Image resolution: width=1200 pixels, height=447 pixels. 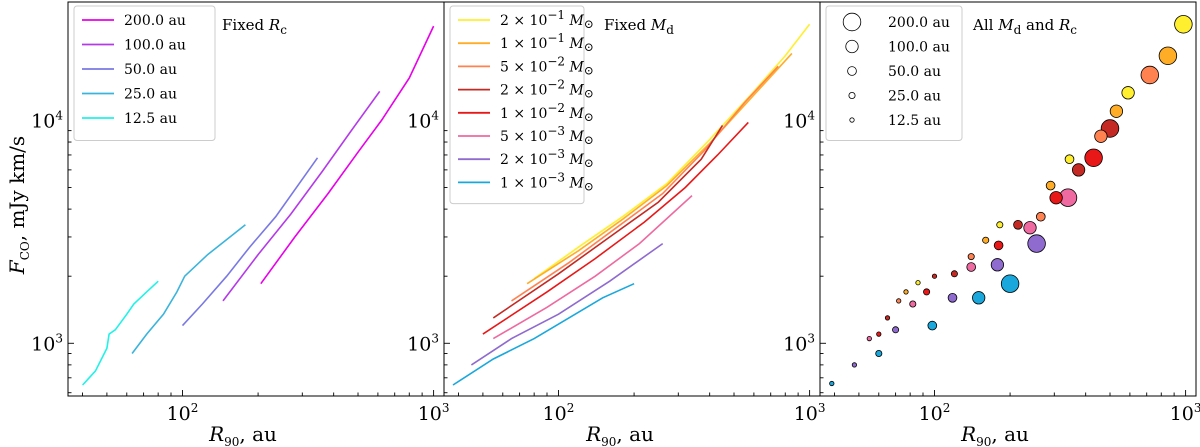 What do you see at coordinates (547, 65) in the screenshot?
I see `legend-label: 5 × 10−2 M⊙` at bounding box center [547, 65].